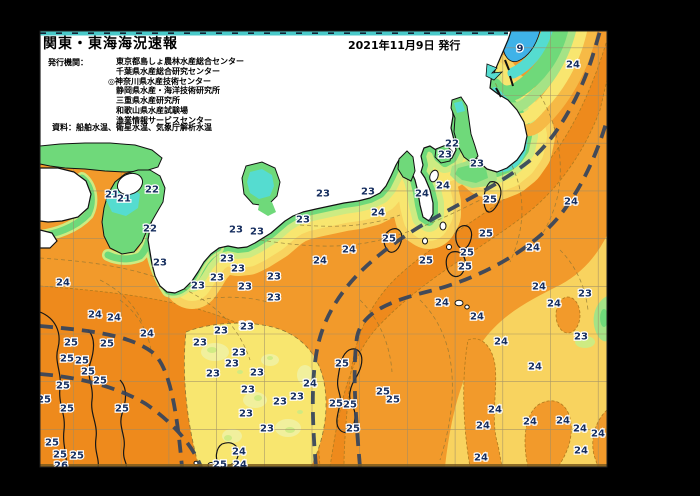  I want to click on tokyo-bay-cold-core, so click(459, 107).